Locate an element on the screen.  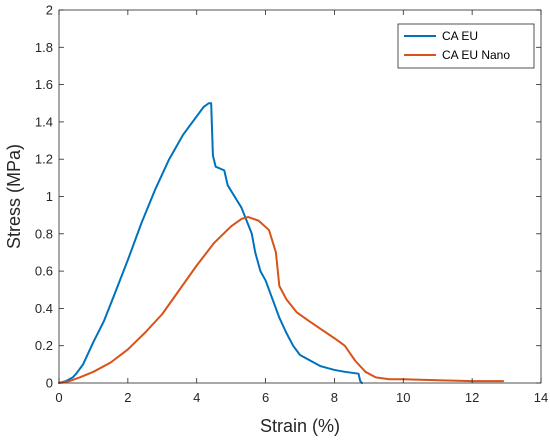
legend-label: CA EU is located at coordinates (460, 36).